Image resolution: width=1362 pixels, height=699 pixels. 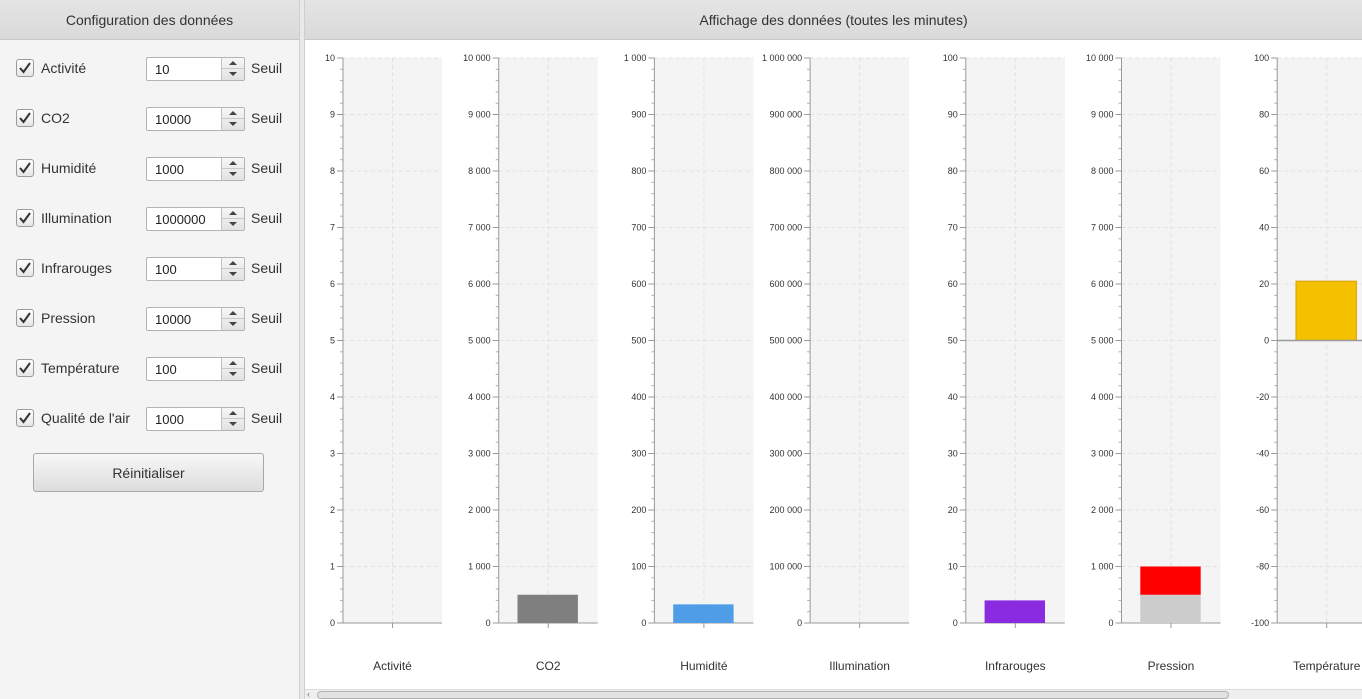 What do you see at coordinates (330, 58) in the screenshot?
I see `y-tick-label: 10` at bounding box center [330, 58].